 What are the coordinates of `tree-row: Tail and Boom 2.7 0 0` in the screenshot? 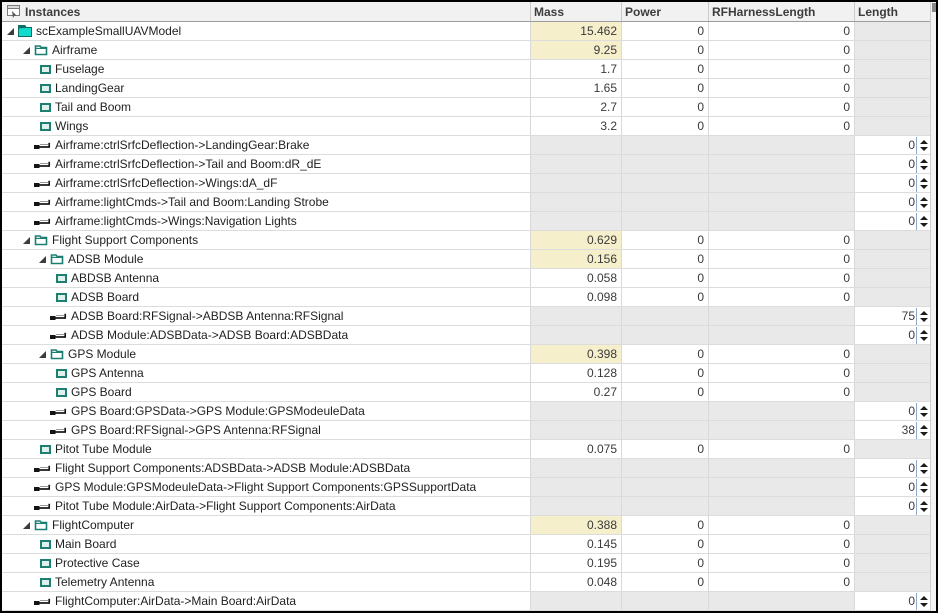 It's located at (469, 107).